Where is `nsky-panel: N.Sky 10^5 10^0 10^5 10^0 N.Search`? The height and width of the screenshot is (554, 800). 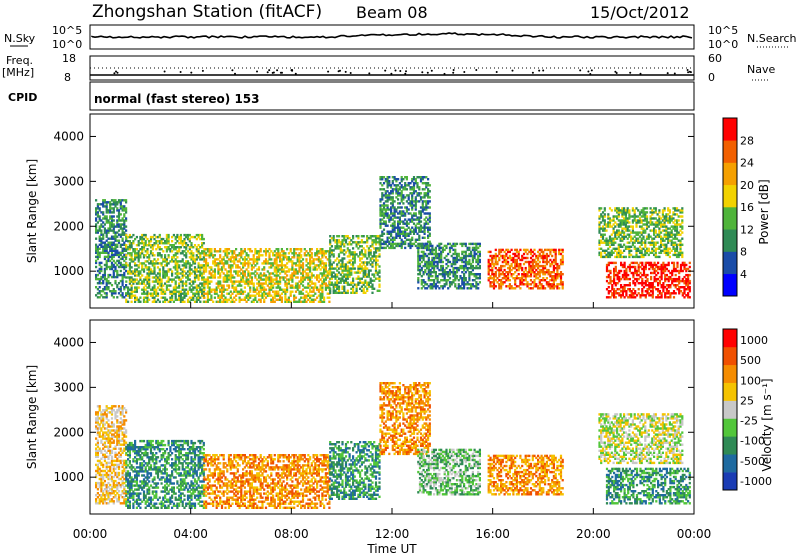 nsky-panel: N.Sky 10^5 10^0 10^5 10^0 N.Search is located at coordinates (400, 37).